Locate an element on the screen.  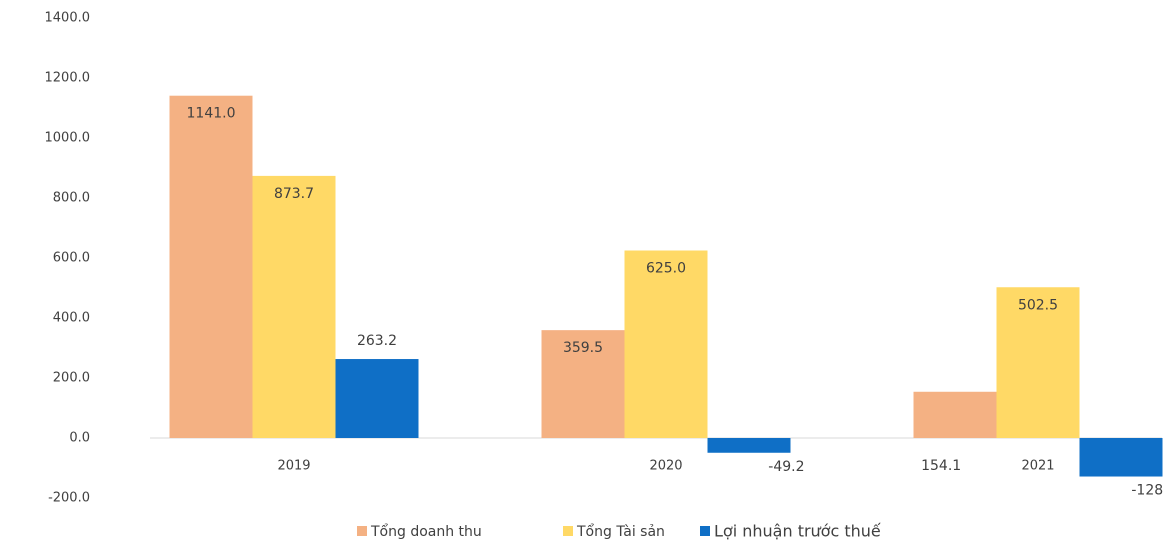
x-tick-label: 2019 is located at coordinates (293, 466).